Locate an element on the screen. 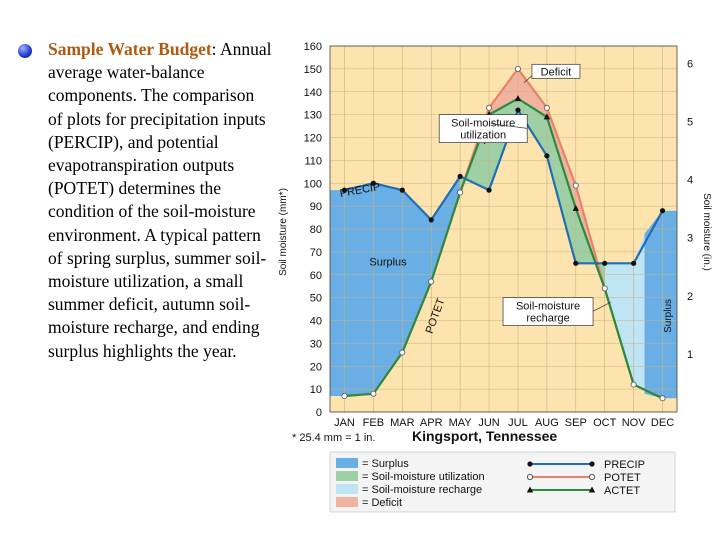 This screenshot has width=728, height=546. y-tick-label: 60 is located at coordinates (316, 276).